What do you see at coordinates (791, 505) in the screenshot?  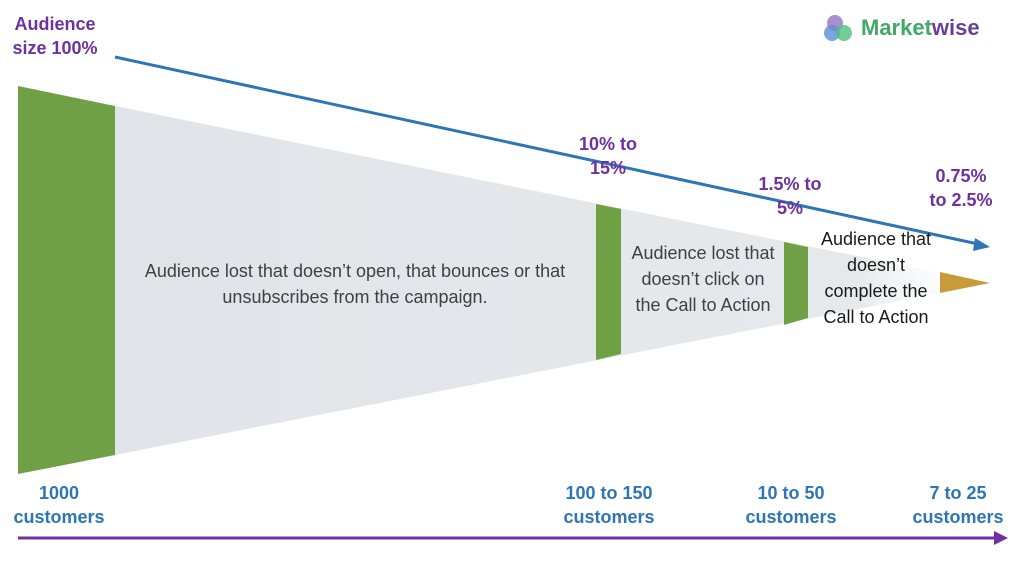 I see `stage3-customers-label: 10 to 50 customers` at bounding box center [791, 505].